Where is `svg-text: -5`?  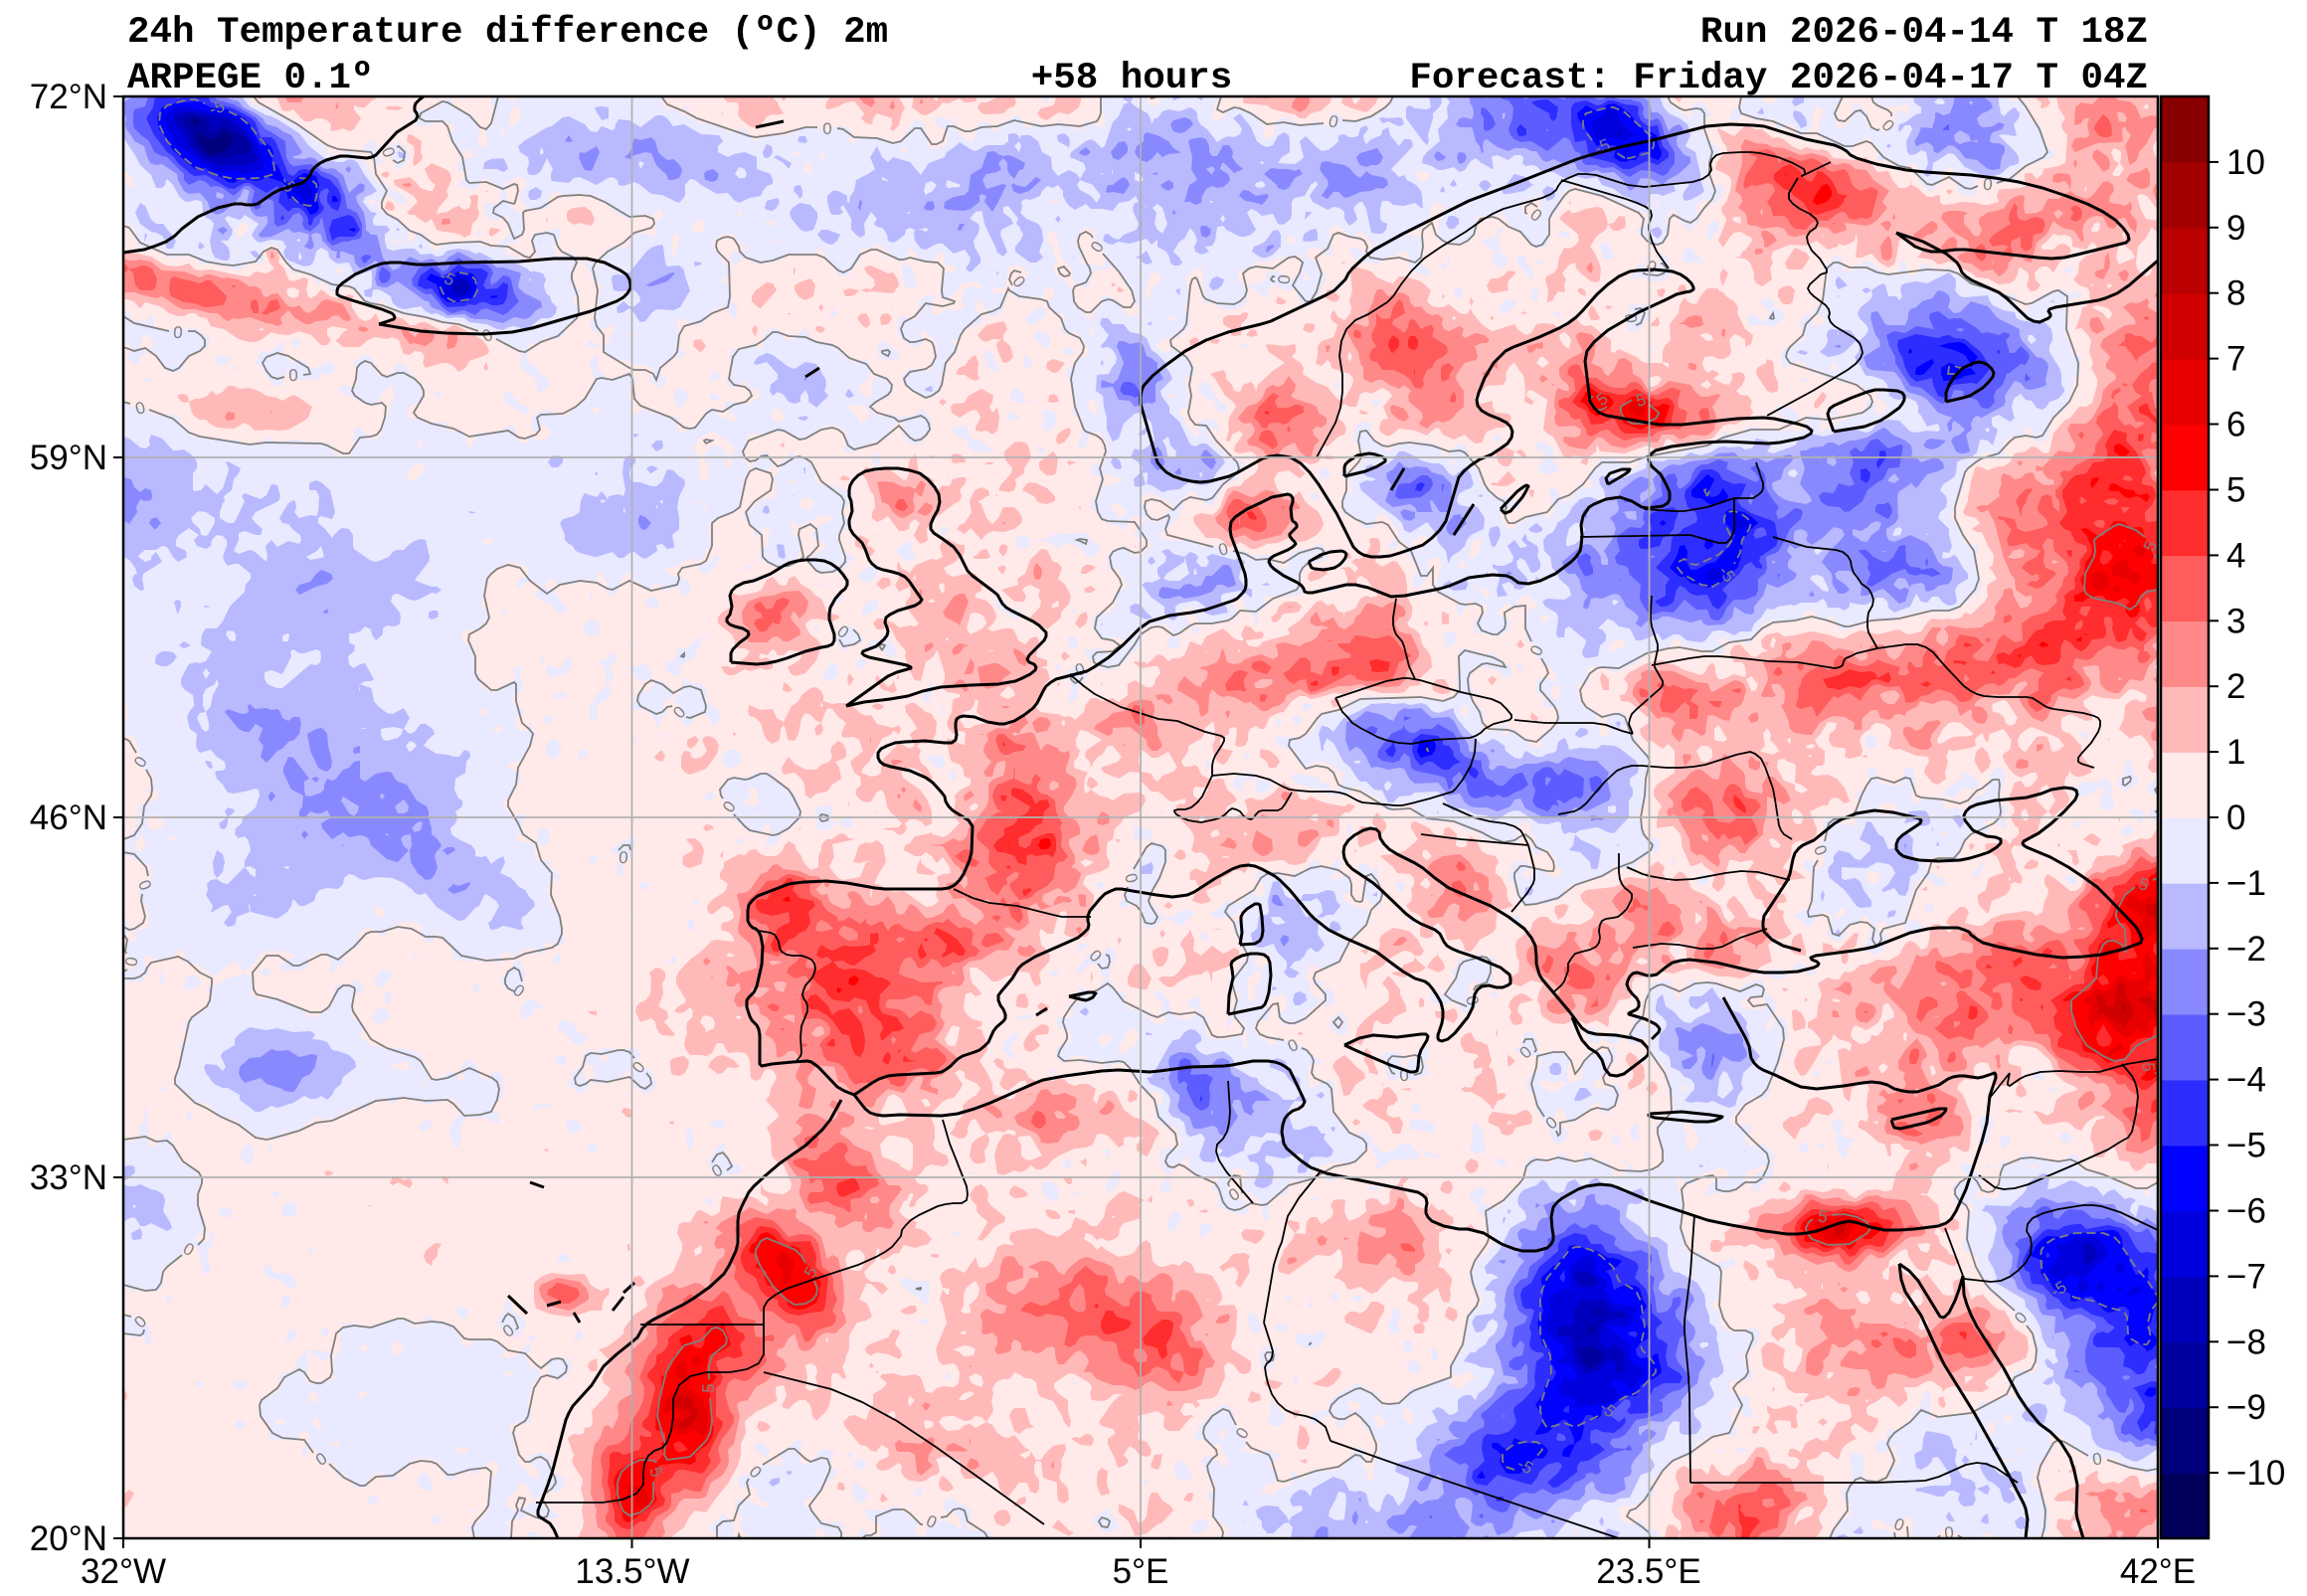 svg-text: -5 is located at coordinates (217, 108).